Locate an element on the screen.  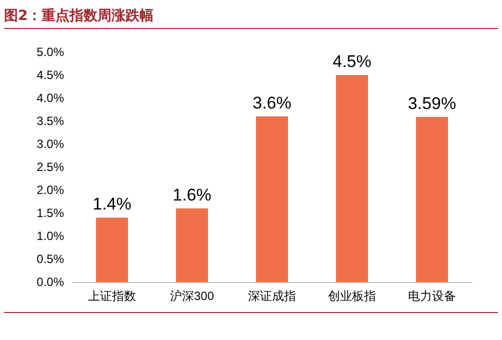
y-tick-label: 4.0% is located at coordinates (50, 98).